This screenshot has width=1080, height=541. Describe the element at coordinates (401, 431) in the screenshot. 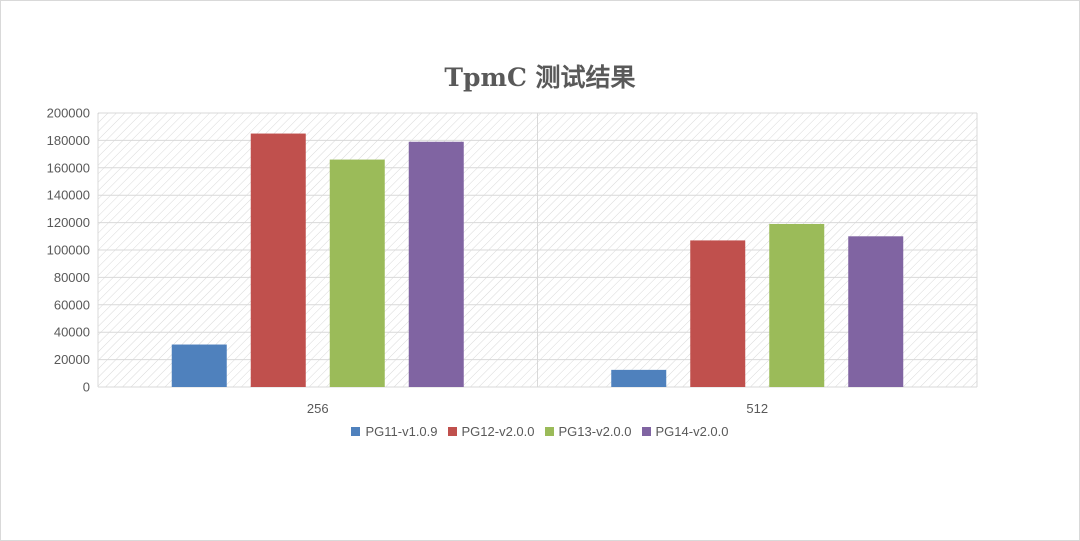

I see `legend-label: PG11-v1.0.9` at that location.